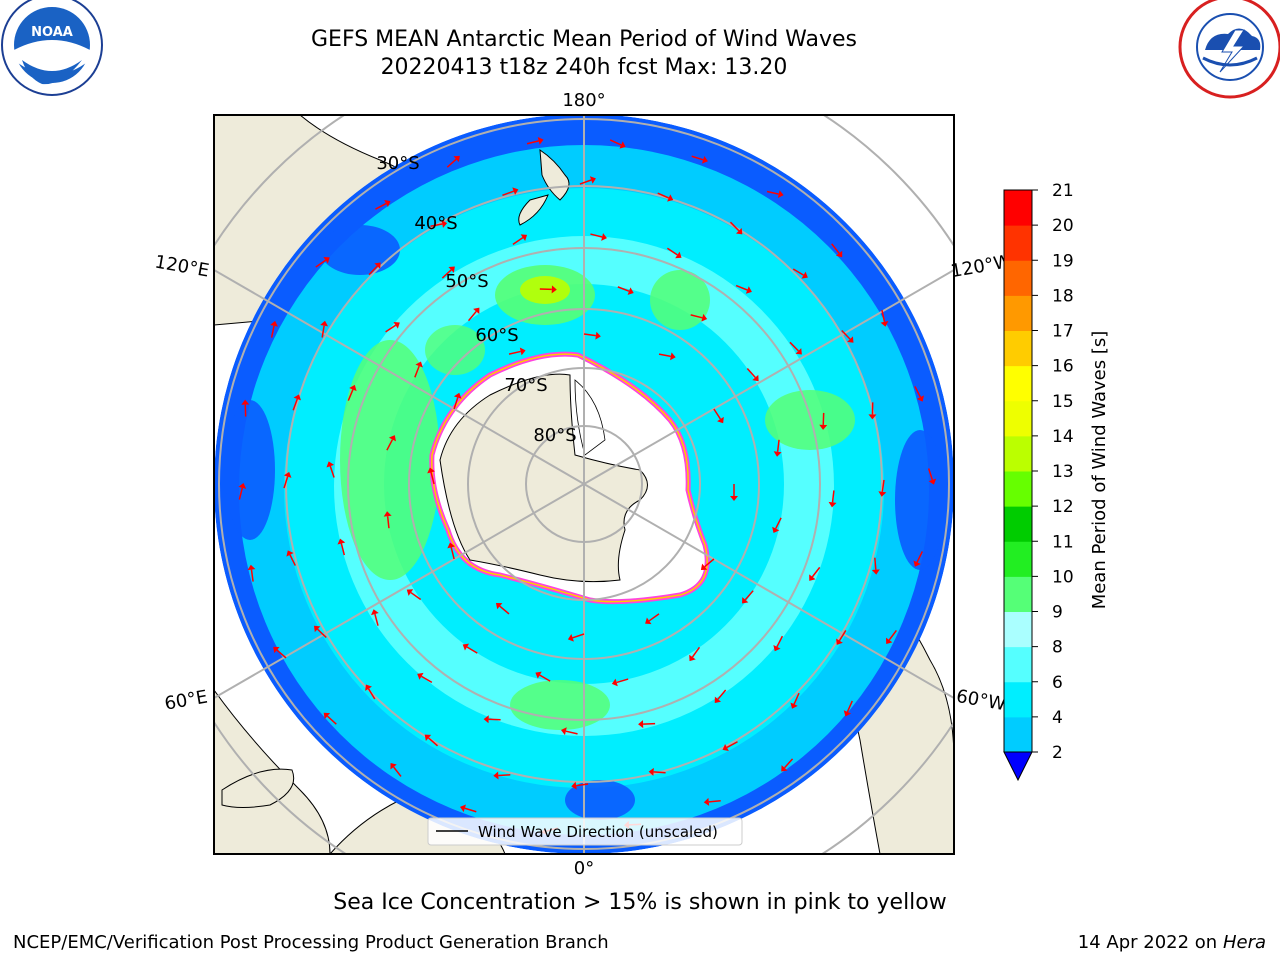  What do you see at coordinates (1063, 577) in the screenshot?
I see `colorbar-tick-label: 10` at bounding box center [1063, 577].